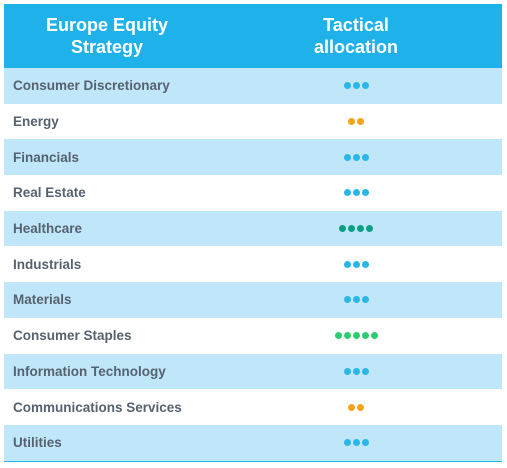  I want to click on allocation-column-title: Tactical allocation, so click(355, 36).